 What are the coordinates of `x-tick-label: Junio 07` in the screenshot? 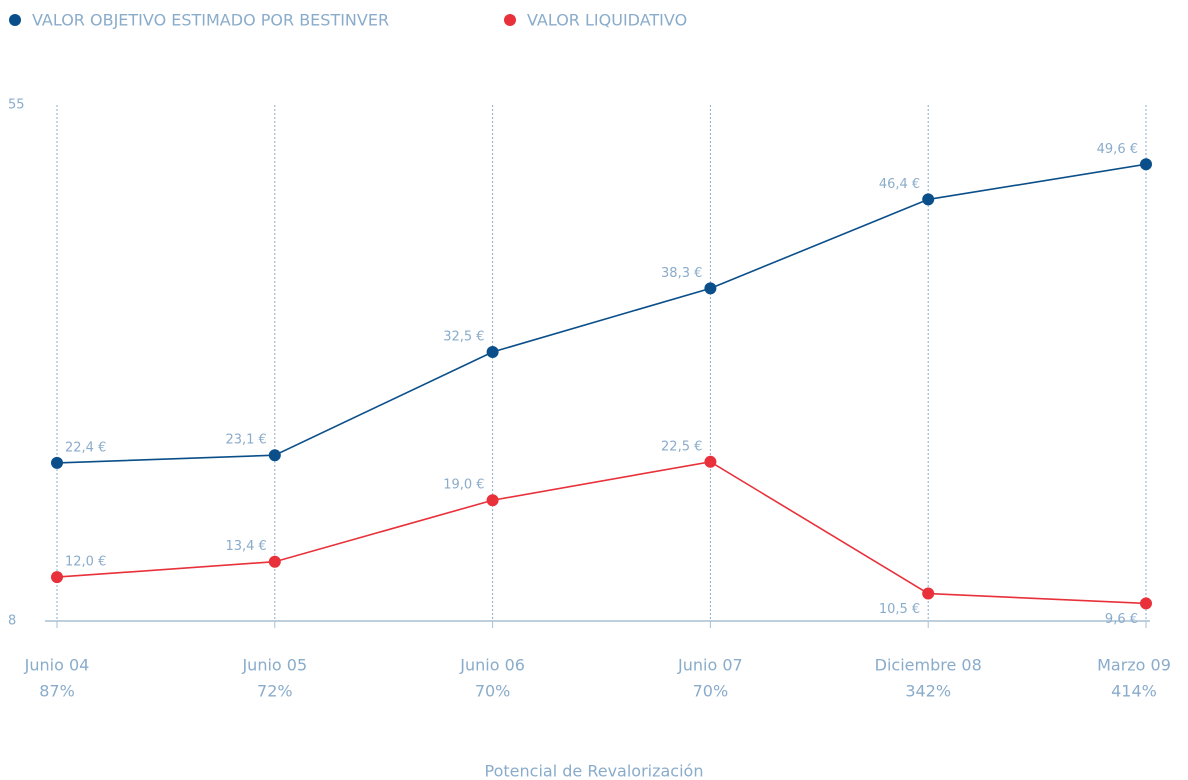 It's located at (710, 665).